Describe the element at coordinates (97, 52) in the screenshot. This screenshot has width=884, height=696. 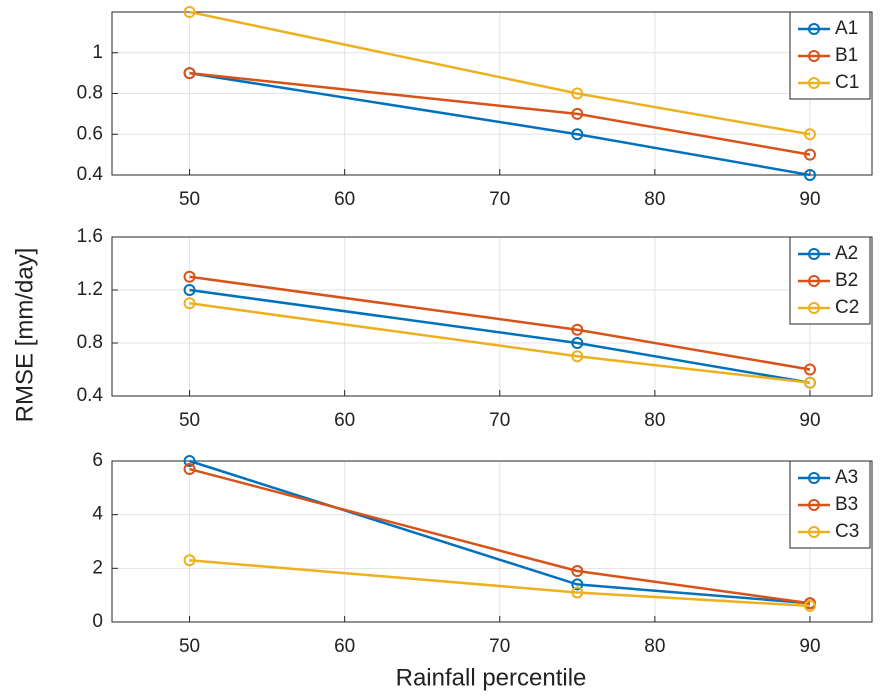
I see `y-tick-label: 1` at that location.